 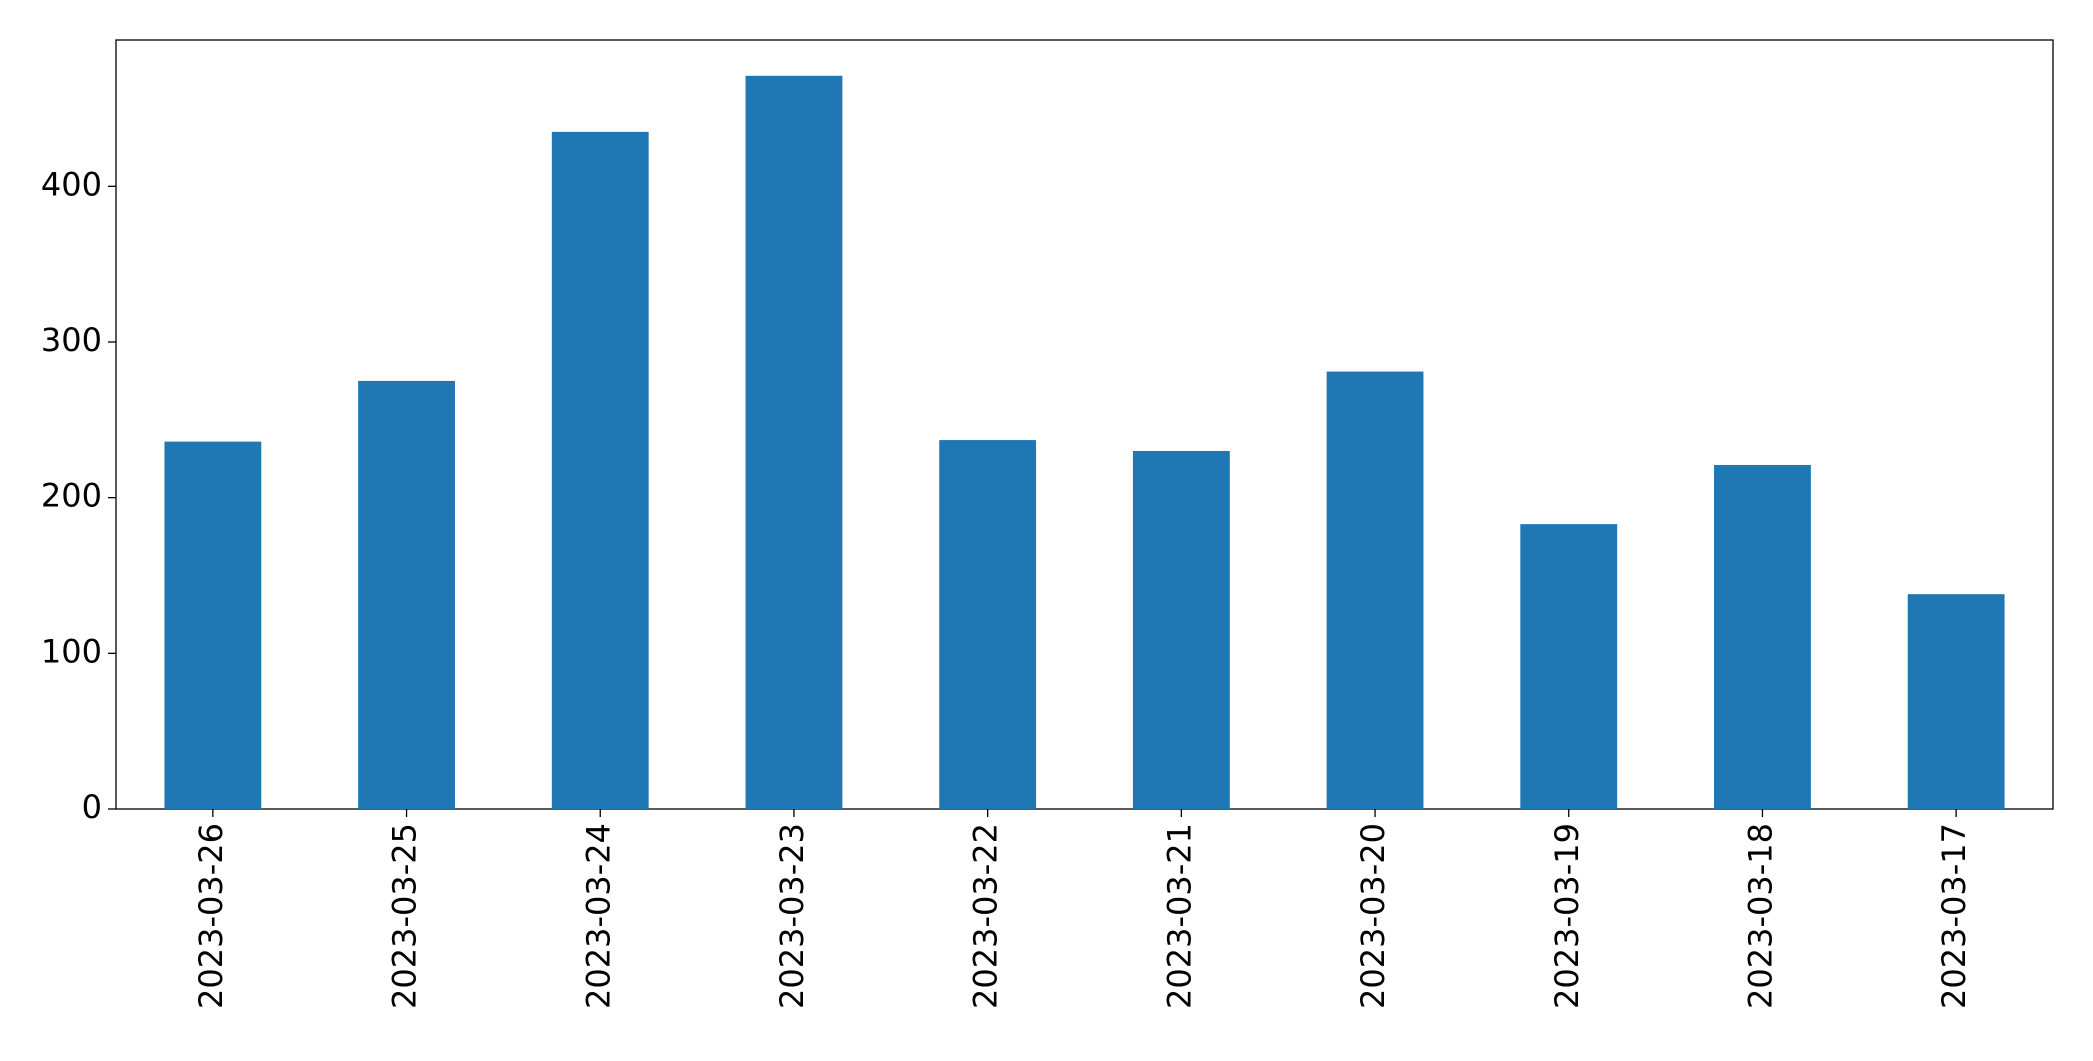 I want to click on x-tick-label: 2023-03-19, so click(x=1567, y=916).